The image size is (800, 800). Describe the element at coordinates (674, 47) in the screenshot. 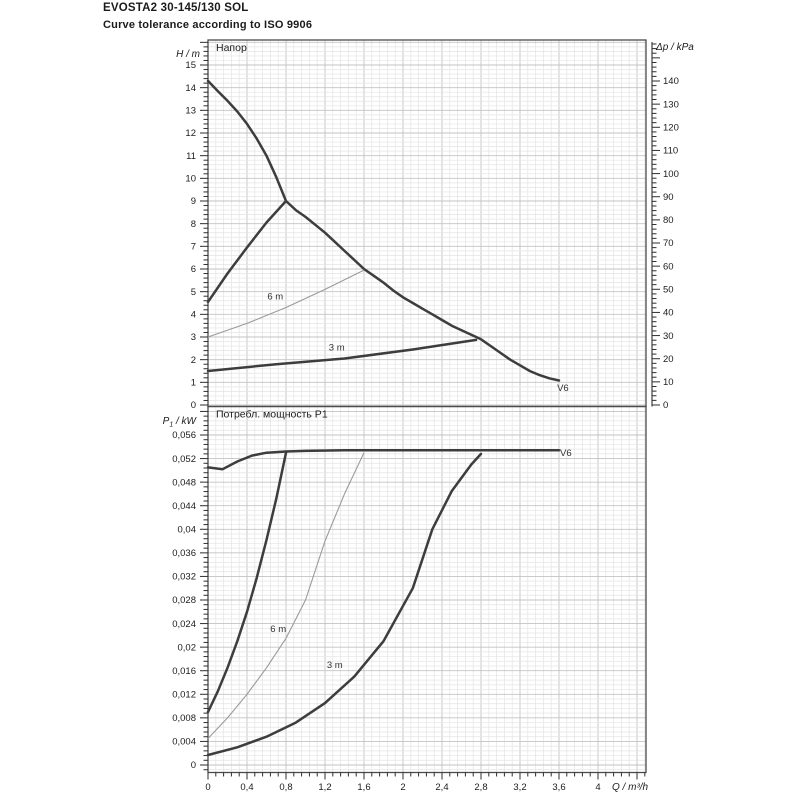

I see `pressure-y-axis-title: Δp / kPa` at that location.